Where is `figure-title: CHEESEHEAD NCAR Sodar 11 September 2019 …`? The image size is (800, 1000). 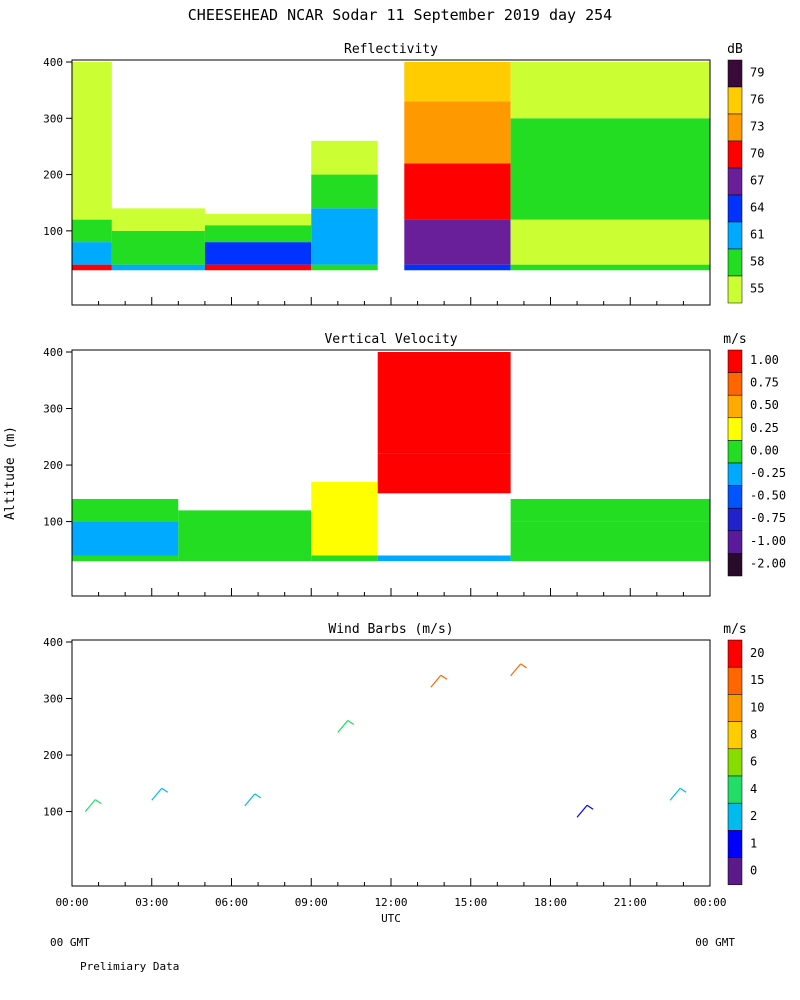
figure-title: CHEESEHEAD NCAR Sodar 11 September 2019 … is located at coordinates (400, 15).